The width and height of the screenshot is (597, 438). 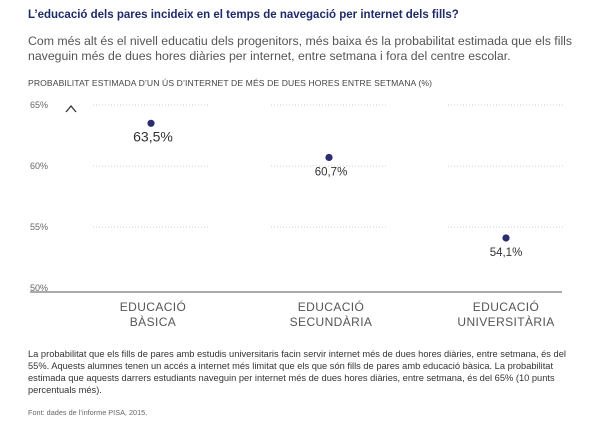 I want to click on data-label: 63,5%, so click(x=153, y=136).